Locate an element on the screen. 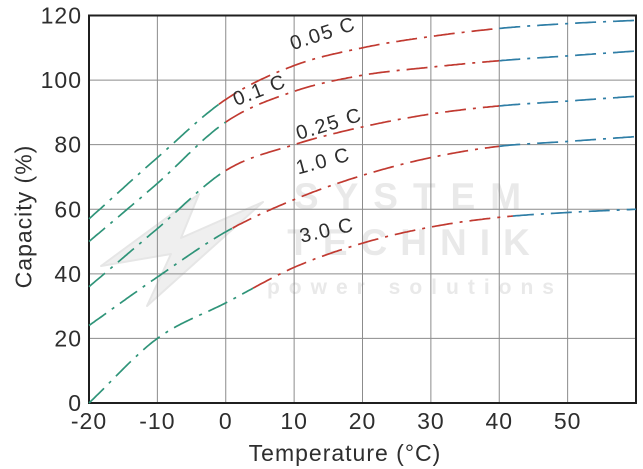 Image resolution: width=643 pixels, height=469 pixels. y-axis-title: Capacity (%) is located at coordinates (23, 216).